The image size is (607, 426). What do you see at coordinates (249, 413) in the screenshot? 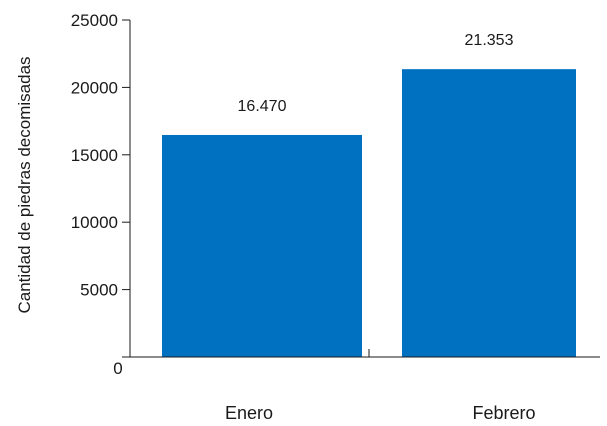
I see `category-label-enero: Enero` at bounding box center [249, 413].